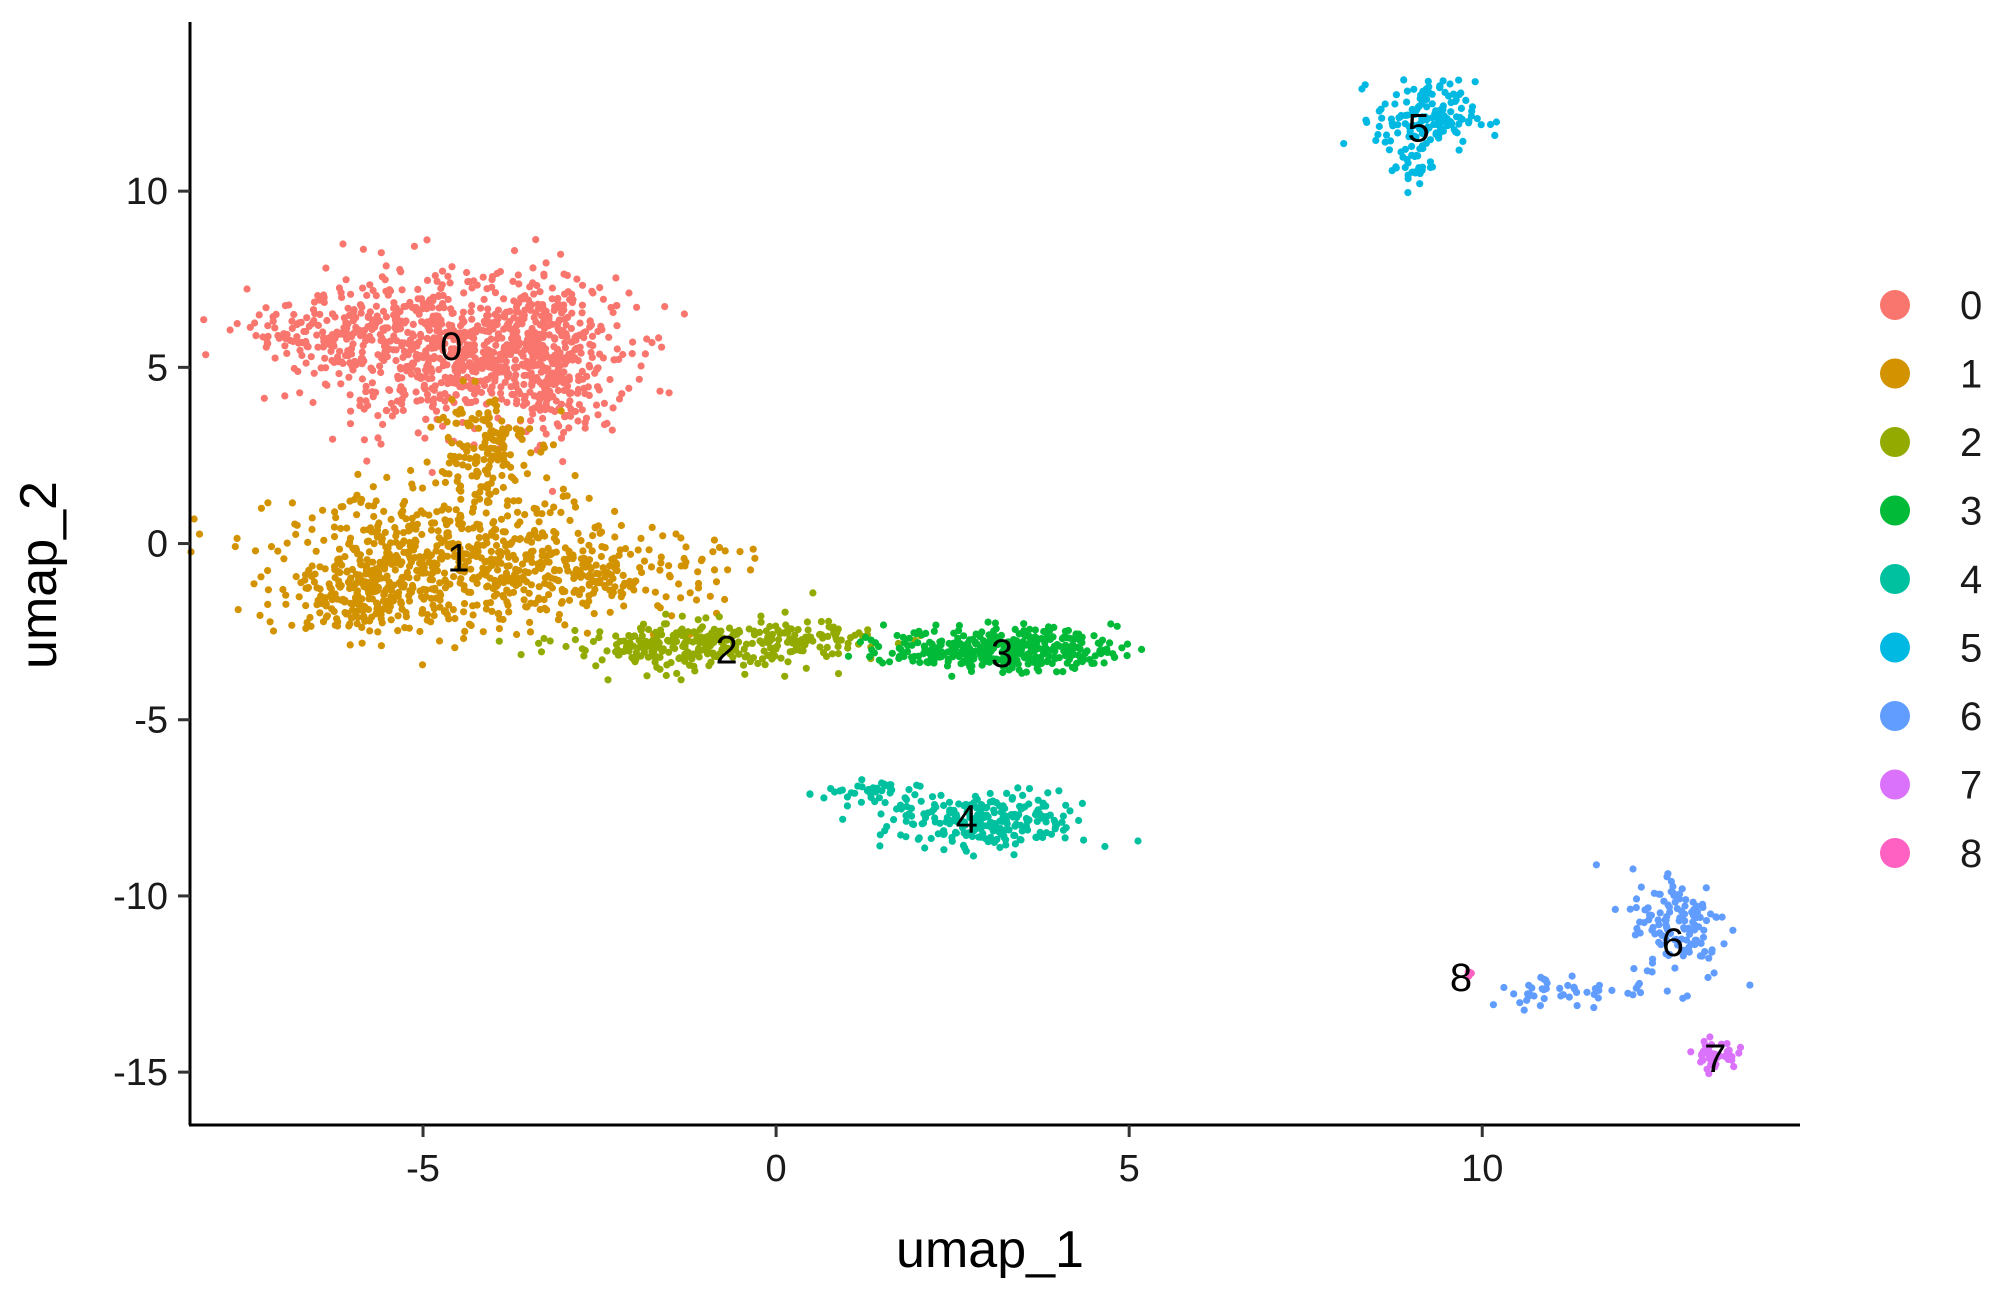 The height and width of the screenshot is (1297, 2000). Describe the element at coordinates (1971, 717) in the screenshot. I see `legend-label: 6` at that location.